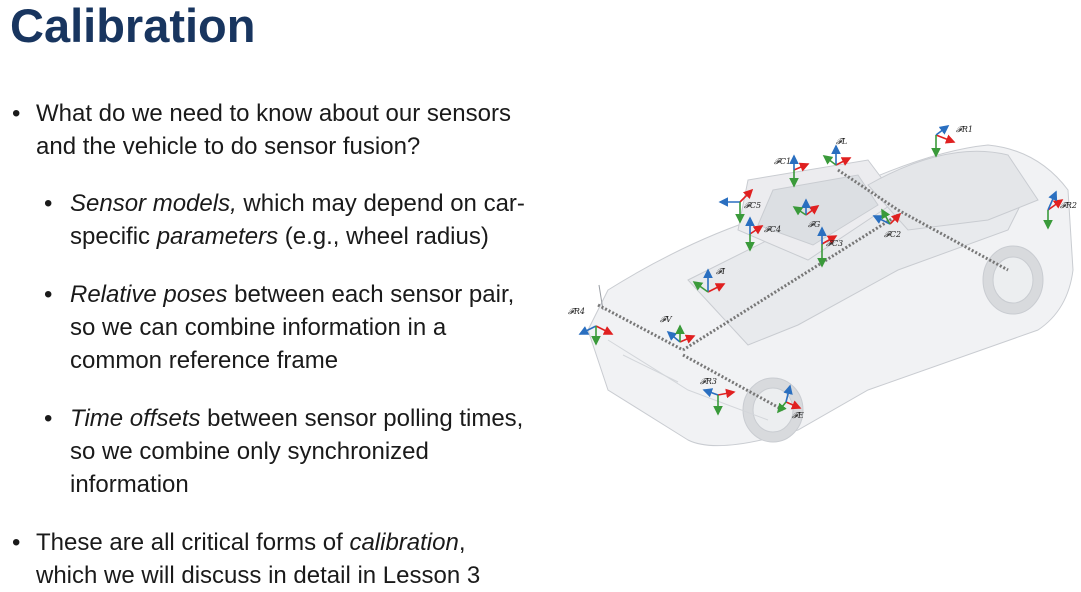 The width and height of the screenshot is (1081, 592). What do you see at coordinates (763, 234) in the screenshot?
I see `frame-C4: 𝓕C4` at bounding box center [763, 234].